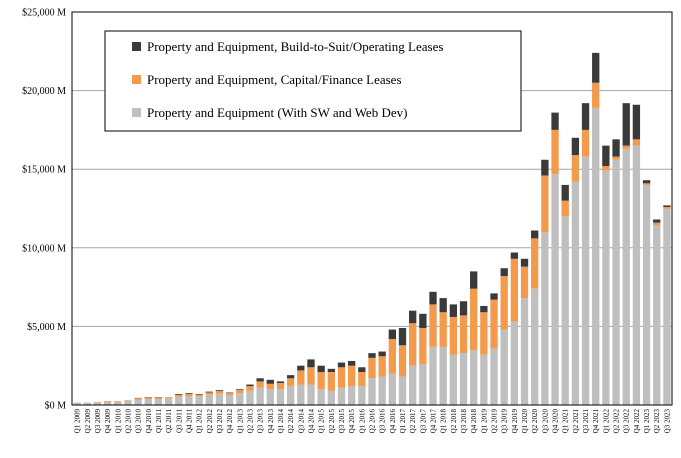 The height and width of the screenshot is (458, 681). I want to click on x-tick-label: Q1 2012, so click(200, 421).